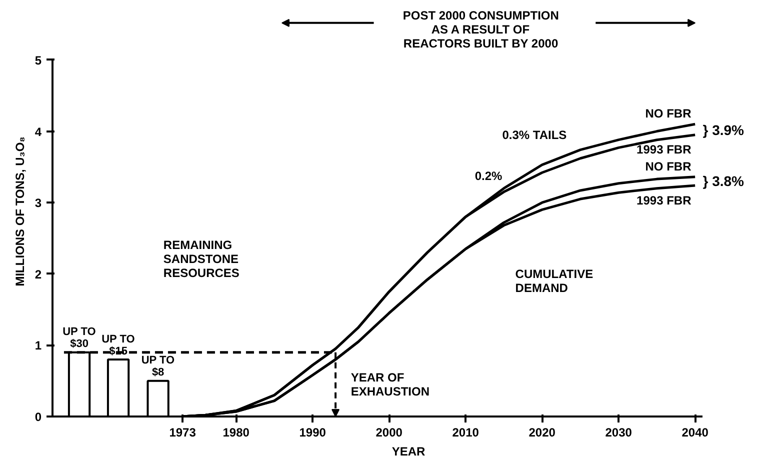  Describe the element at coordinates (695, 433) in the screenshot. I see `x-tick-label: 2040` at that location.